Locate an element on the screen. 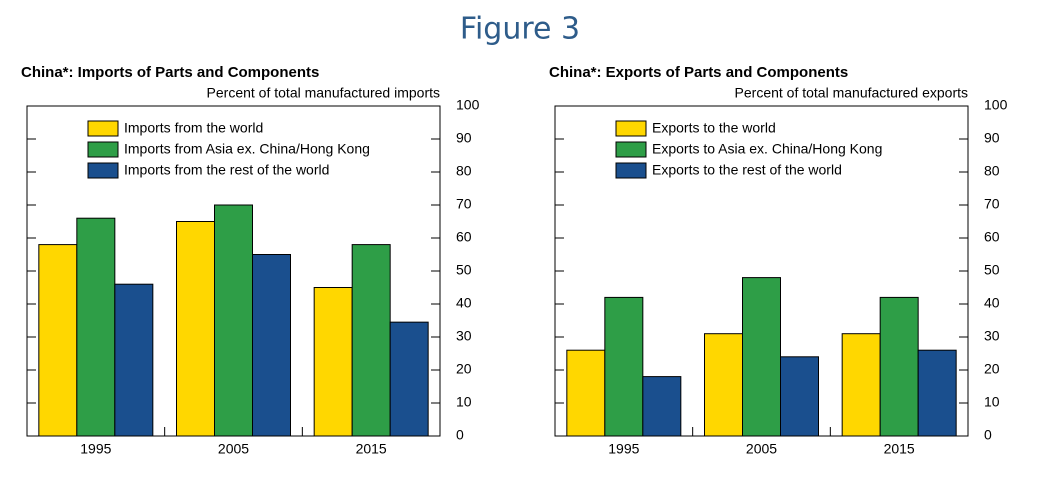  chart-title: China*: Imports of Parts and Components is located at coordinates (170, 72).